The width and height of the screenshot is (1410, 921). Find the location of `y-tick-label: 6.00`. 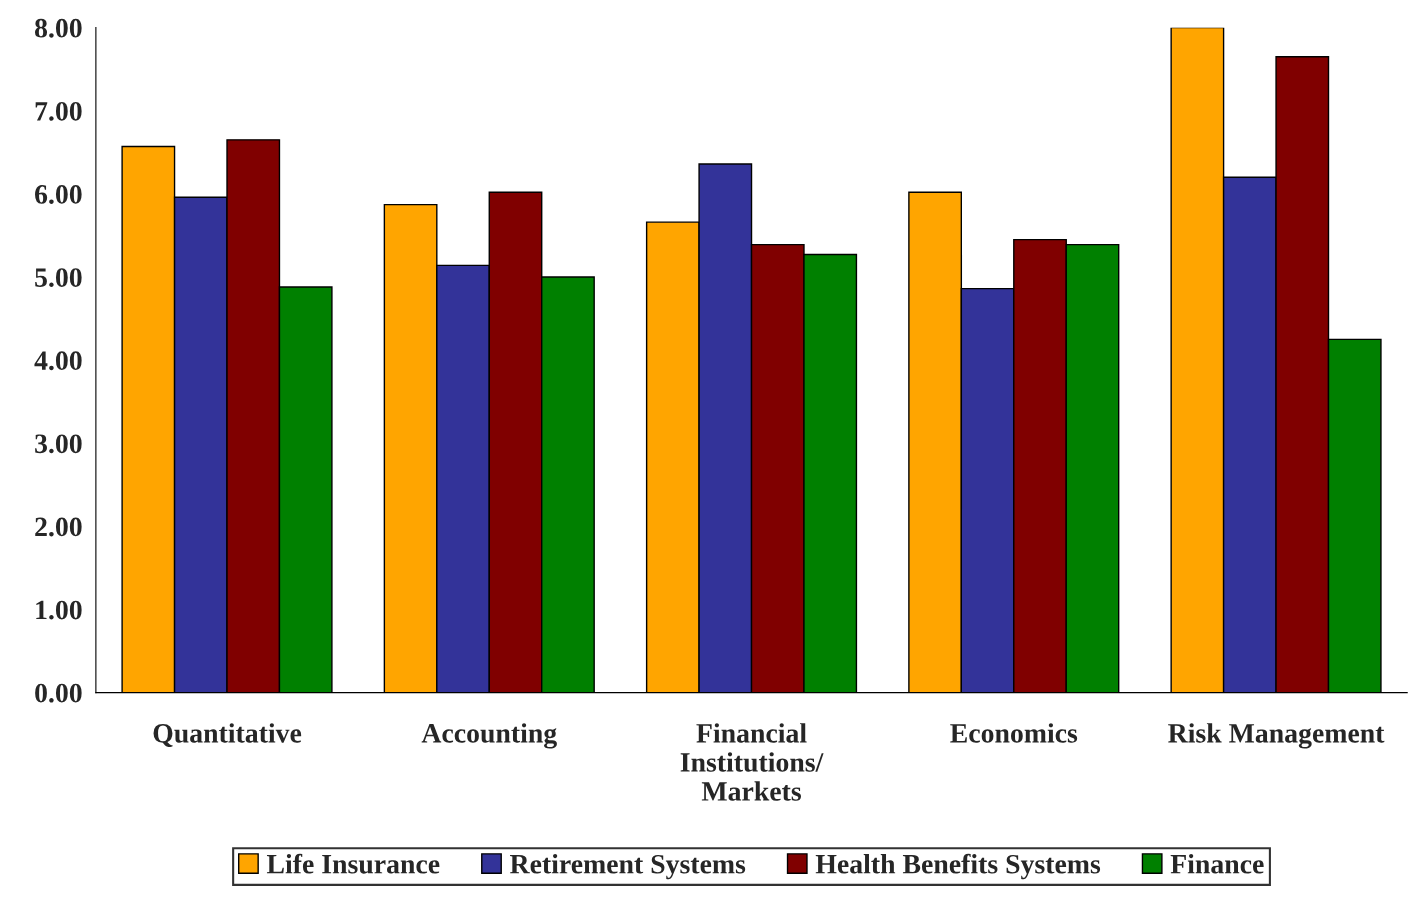

y-tick-label: 6.00 is located at coordinates (58, 194).